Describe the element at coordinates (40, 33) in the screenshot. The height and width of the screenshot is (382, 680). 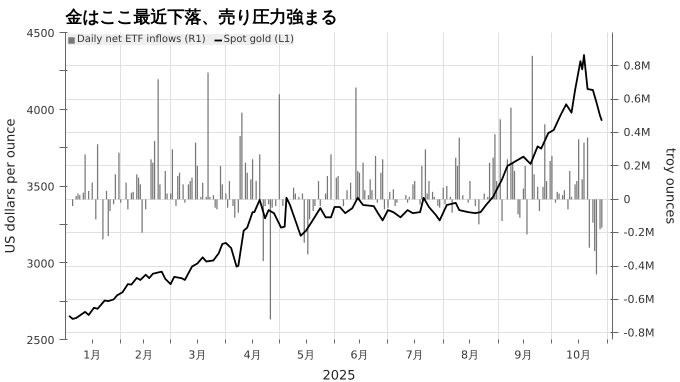
I see `y-tick-label: 4500` at that location.